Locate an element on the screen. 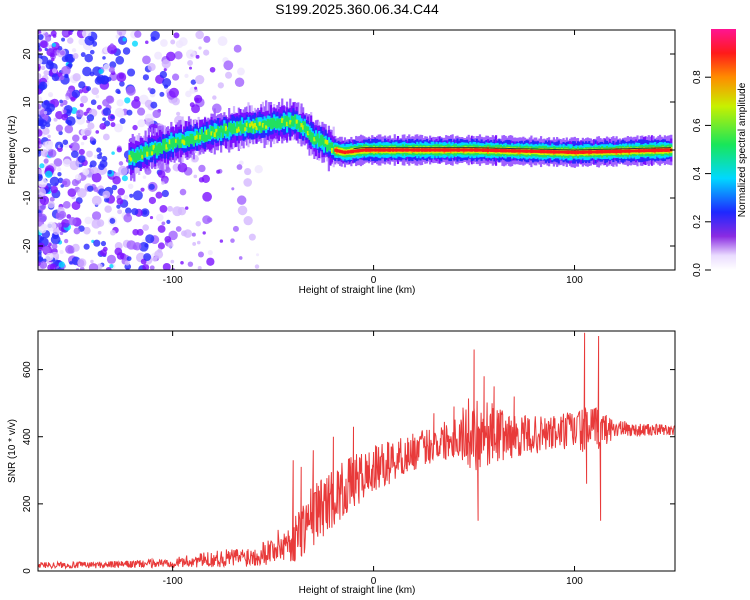  snr-ytick-label: 600 is located at coordinates (27, 369).